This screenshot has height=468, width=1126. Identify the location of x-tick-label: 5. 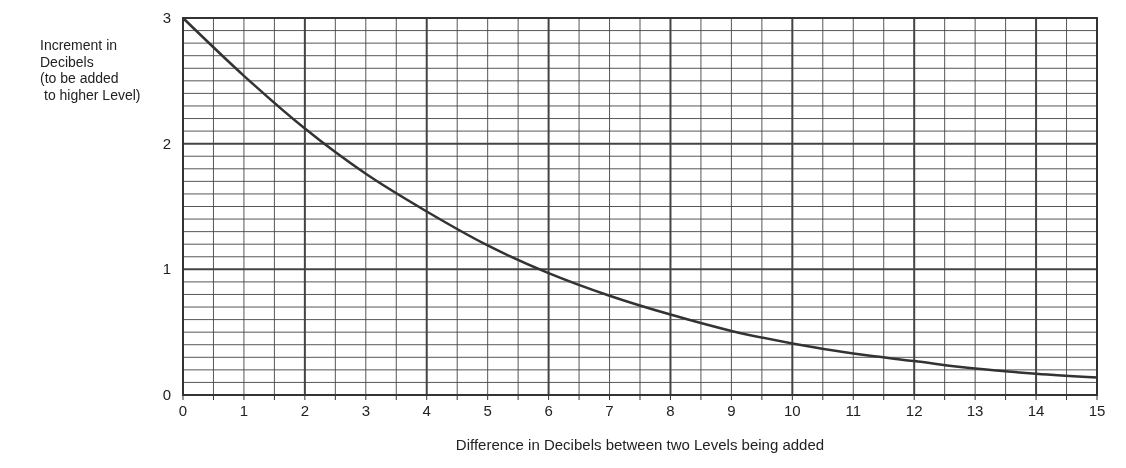
(487, 410).